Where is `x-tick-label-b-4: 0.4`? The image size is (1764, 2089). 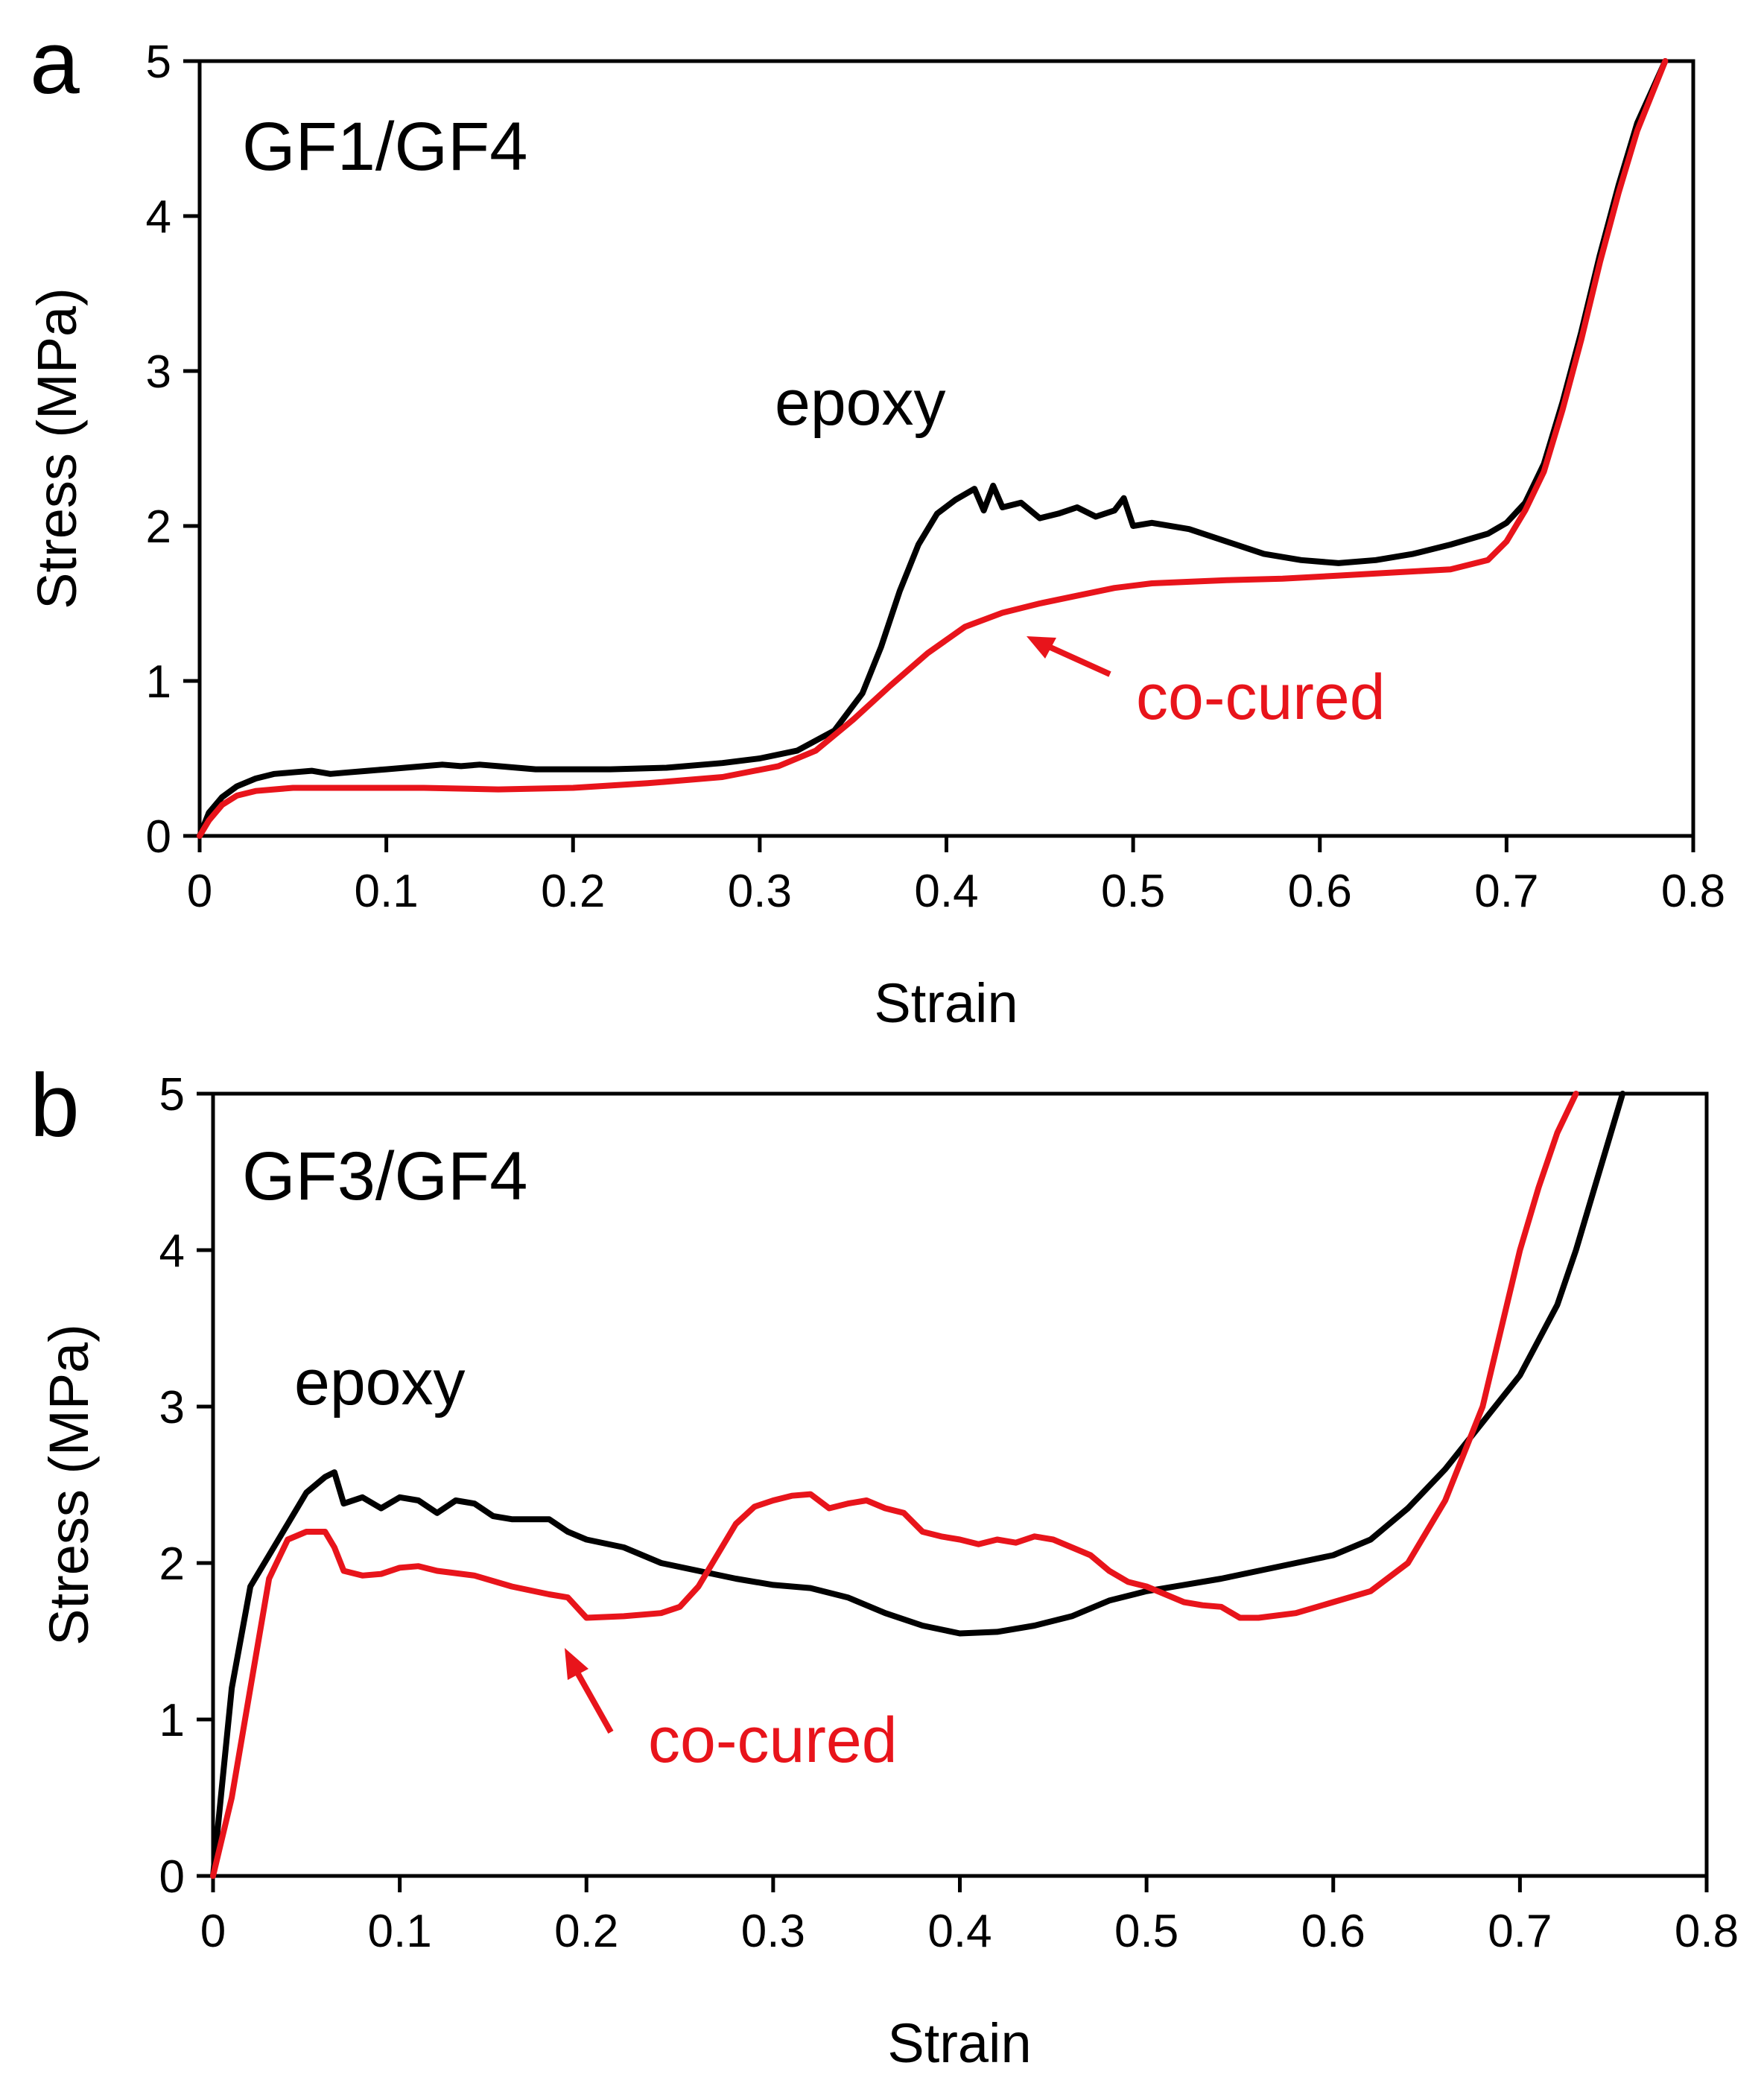 x-tick-label-b-4: 0.4 is located at coordinates (959, 1931).